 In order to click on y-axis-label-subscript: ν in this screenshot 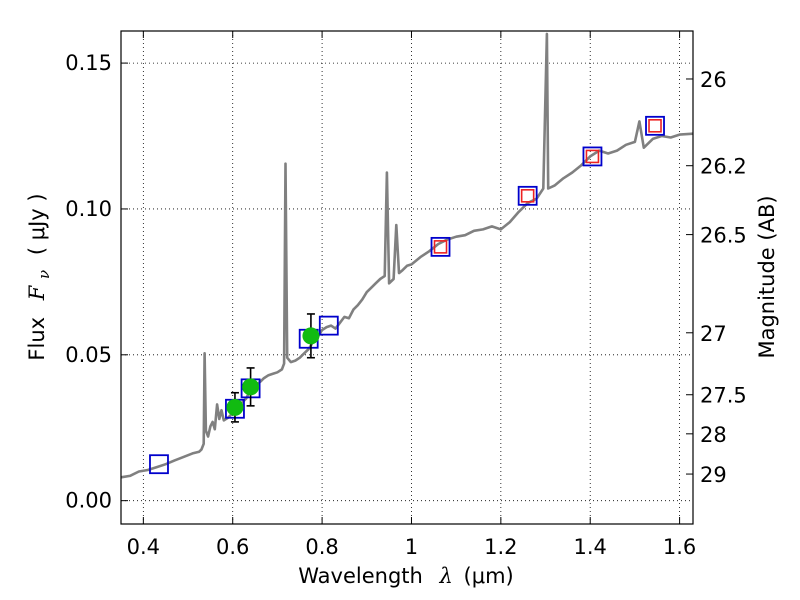, I will do `click(44, 274)`.